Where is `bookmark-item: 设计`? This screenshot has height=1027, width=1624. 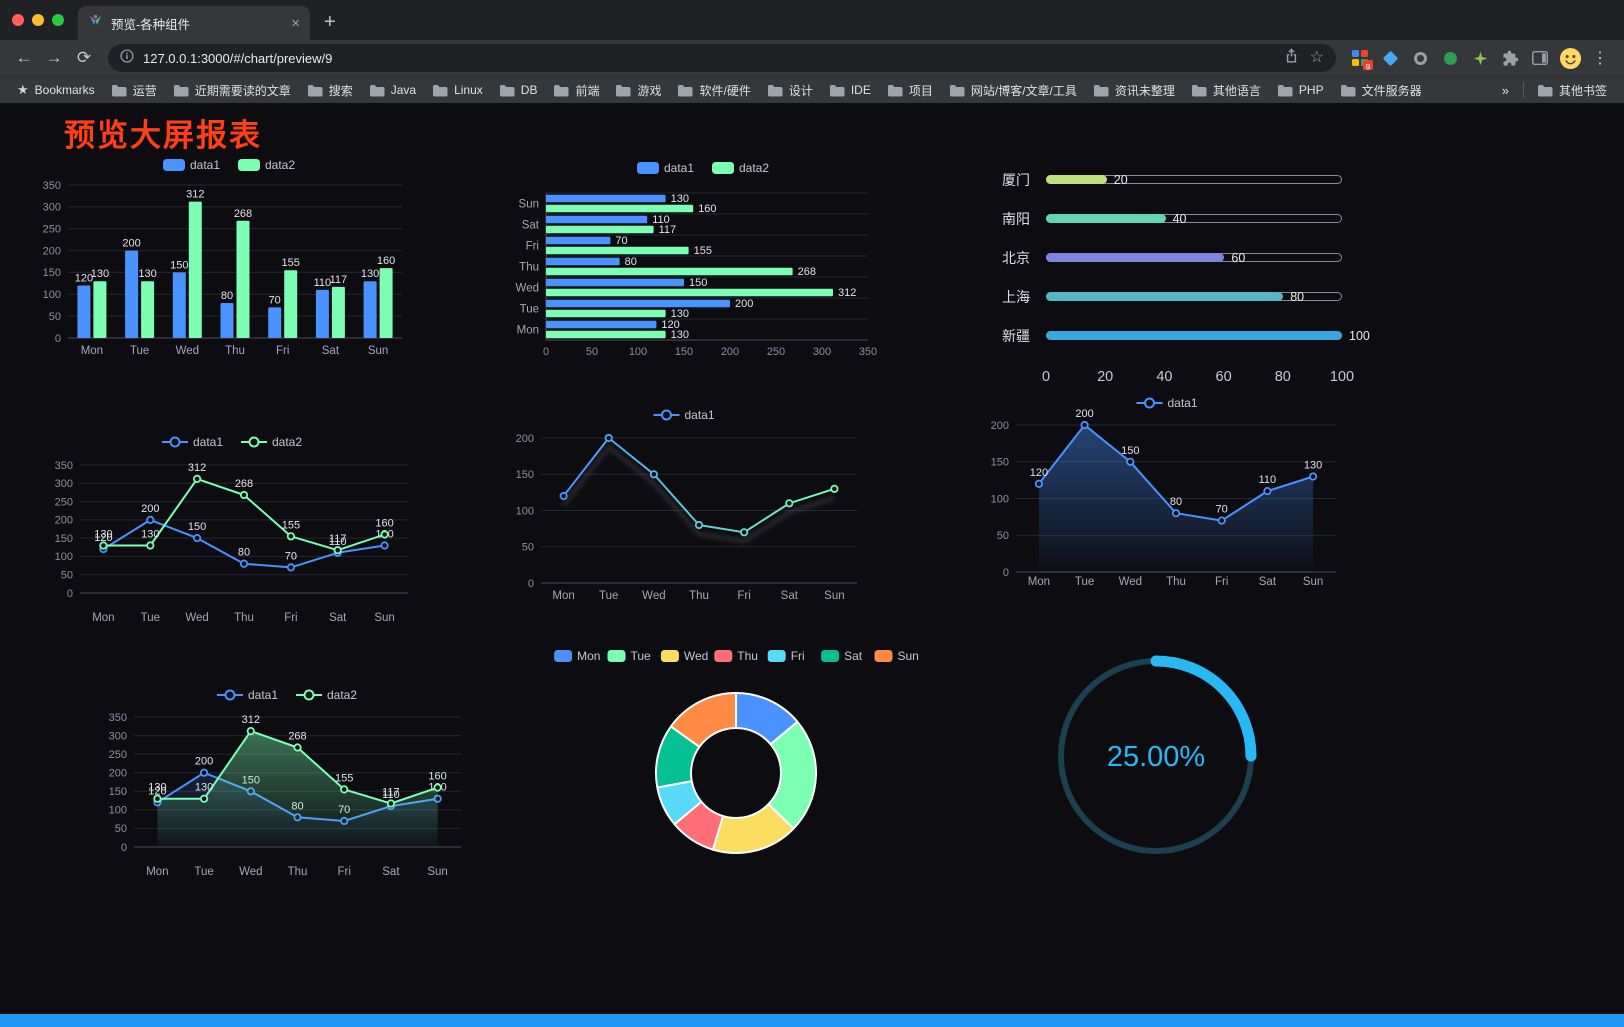 bookmark-item: 设计 is located at coordinates (790, 90).